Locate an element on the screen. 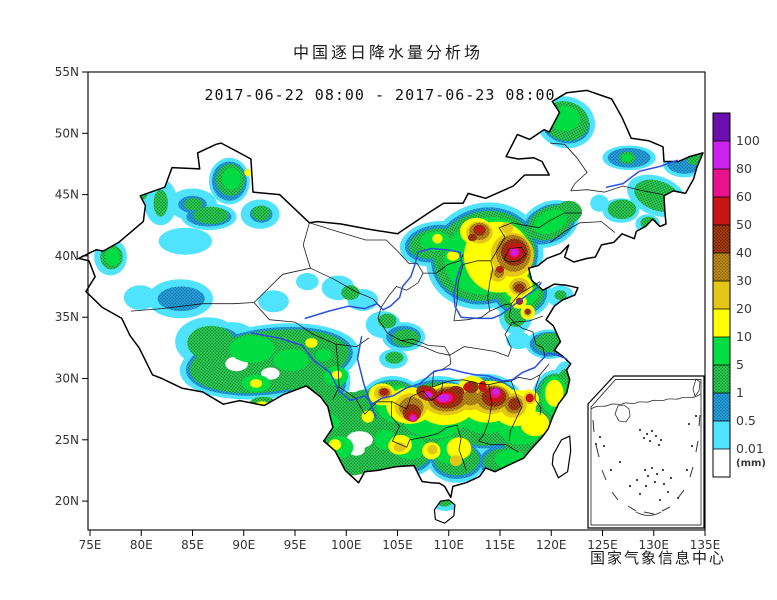 This screenshot has height=600, width=777. x-tick-label: 130E is located at coordinates (654, 545).